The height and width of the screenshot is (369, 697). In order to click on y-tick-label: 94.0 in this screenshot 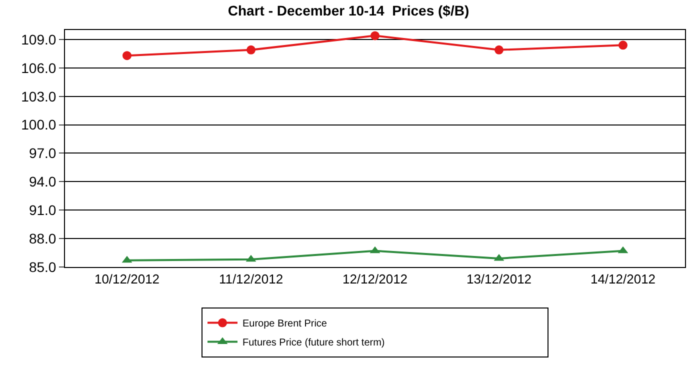, I will do `click(42, 182)`.